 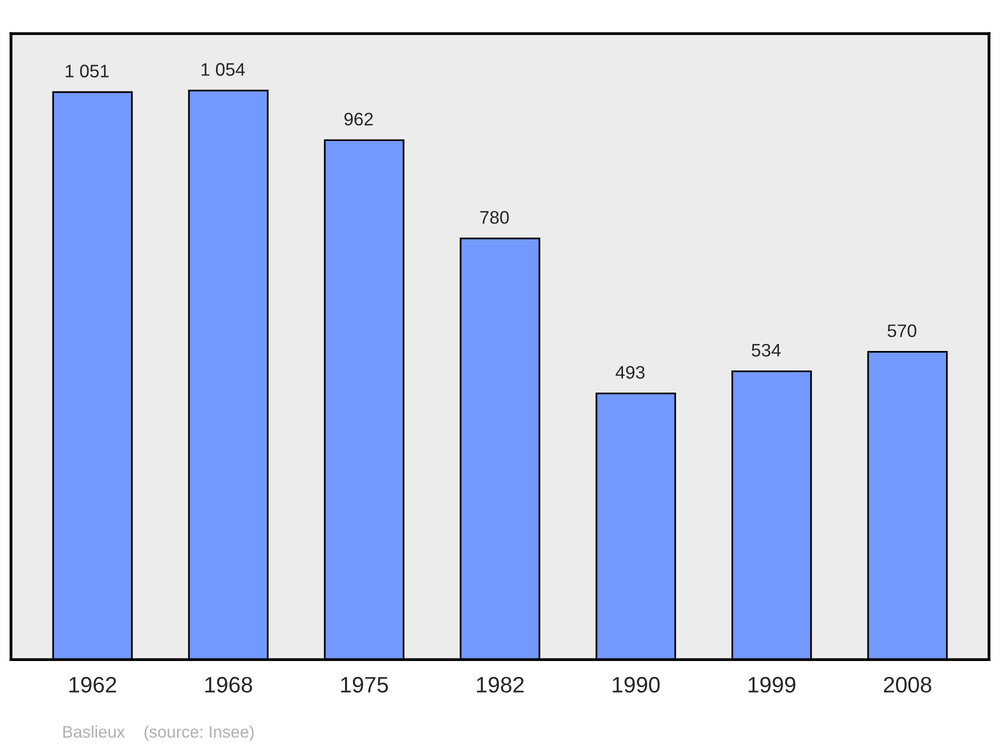 I want to click on data-label: 780, so click(x=494, y=217).